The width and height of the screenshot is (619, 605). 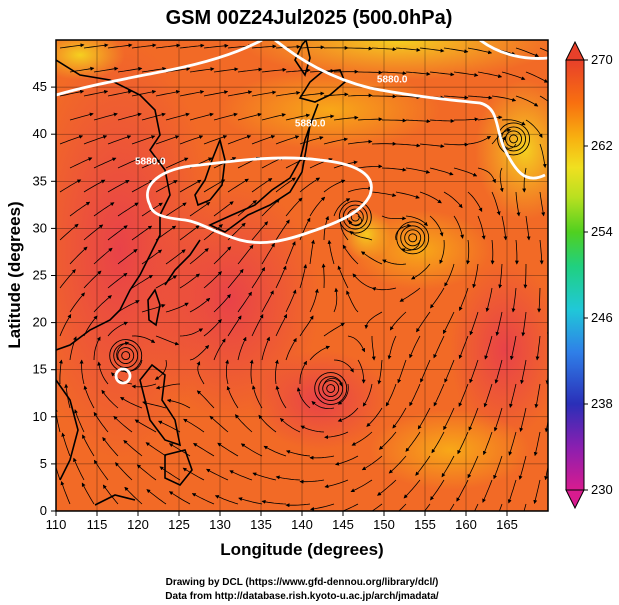 What do you see at coordinates (40, 369) in the screenshot?
I see `y-tick-label-15: 15` at bounding box center [40, 369].